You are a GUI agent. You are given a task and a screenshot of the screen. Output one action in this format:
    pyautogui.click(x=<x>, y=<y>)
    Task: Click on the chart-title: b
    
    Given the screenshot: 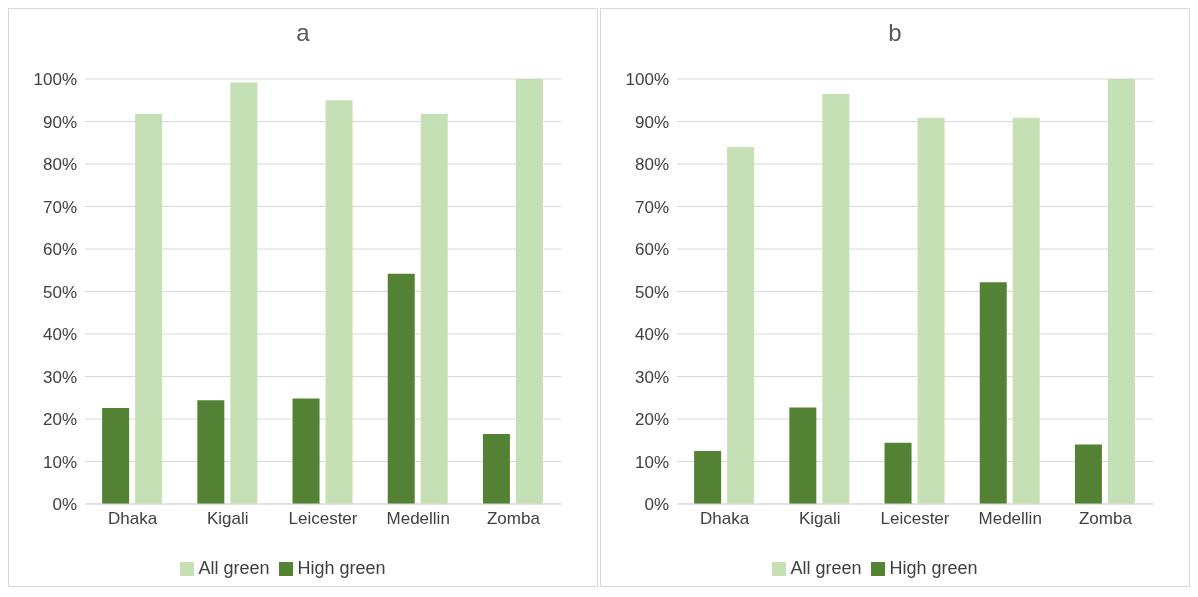 What is the action you would take?
    pyautogui.click(x=895, y=33)
    